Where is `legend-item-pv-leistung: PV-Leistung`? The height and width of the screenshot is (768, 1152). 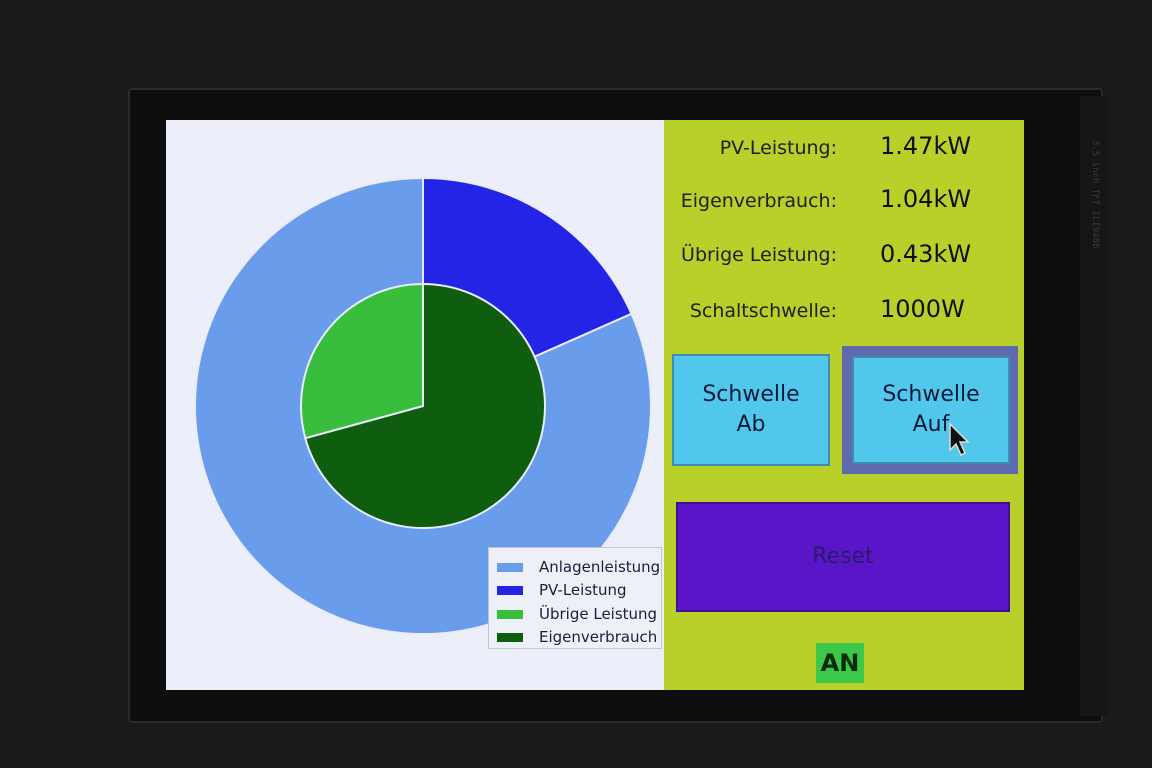
legend-item-pv-leistung: PV-Leistung is located at coordinates (562, 590).